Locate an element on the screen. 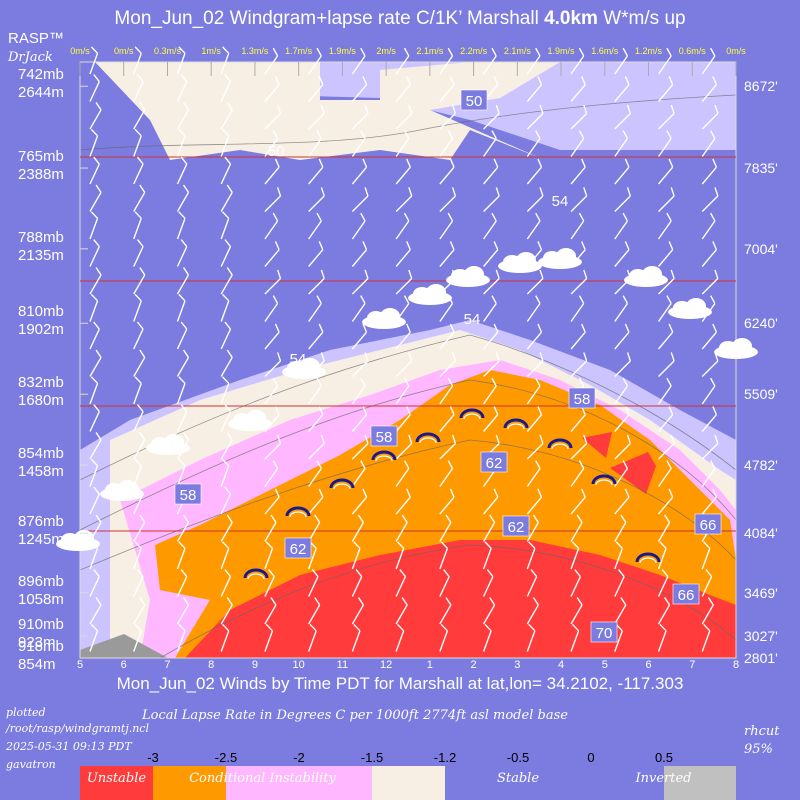  height-label: 2644m is located at coordinates (41, 93).